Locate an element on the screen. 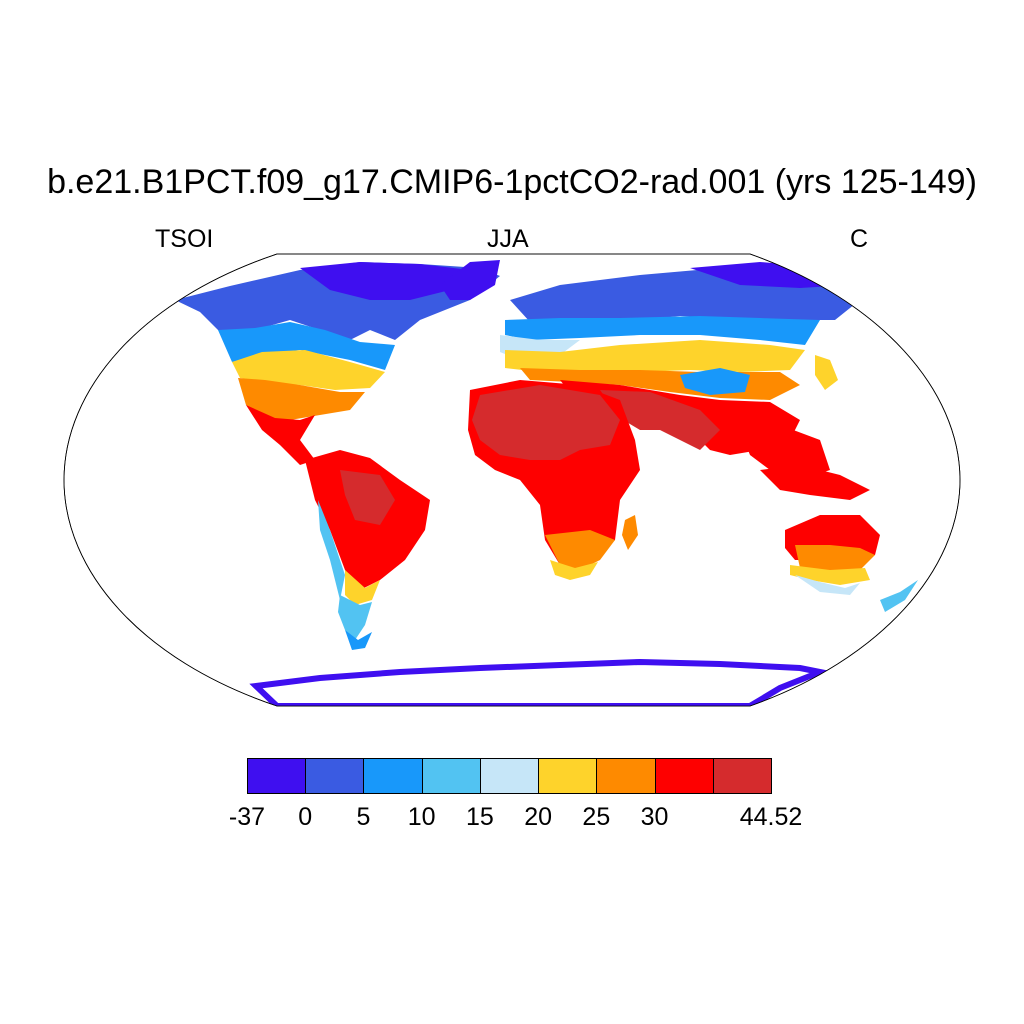 The height and width of the screenshot is (1024, 1024). eurasia-cool is located at coordinates (662, 330).